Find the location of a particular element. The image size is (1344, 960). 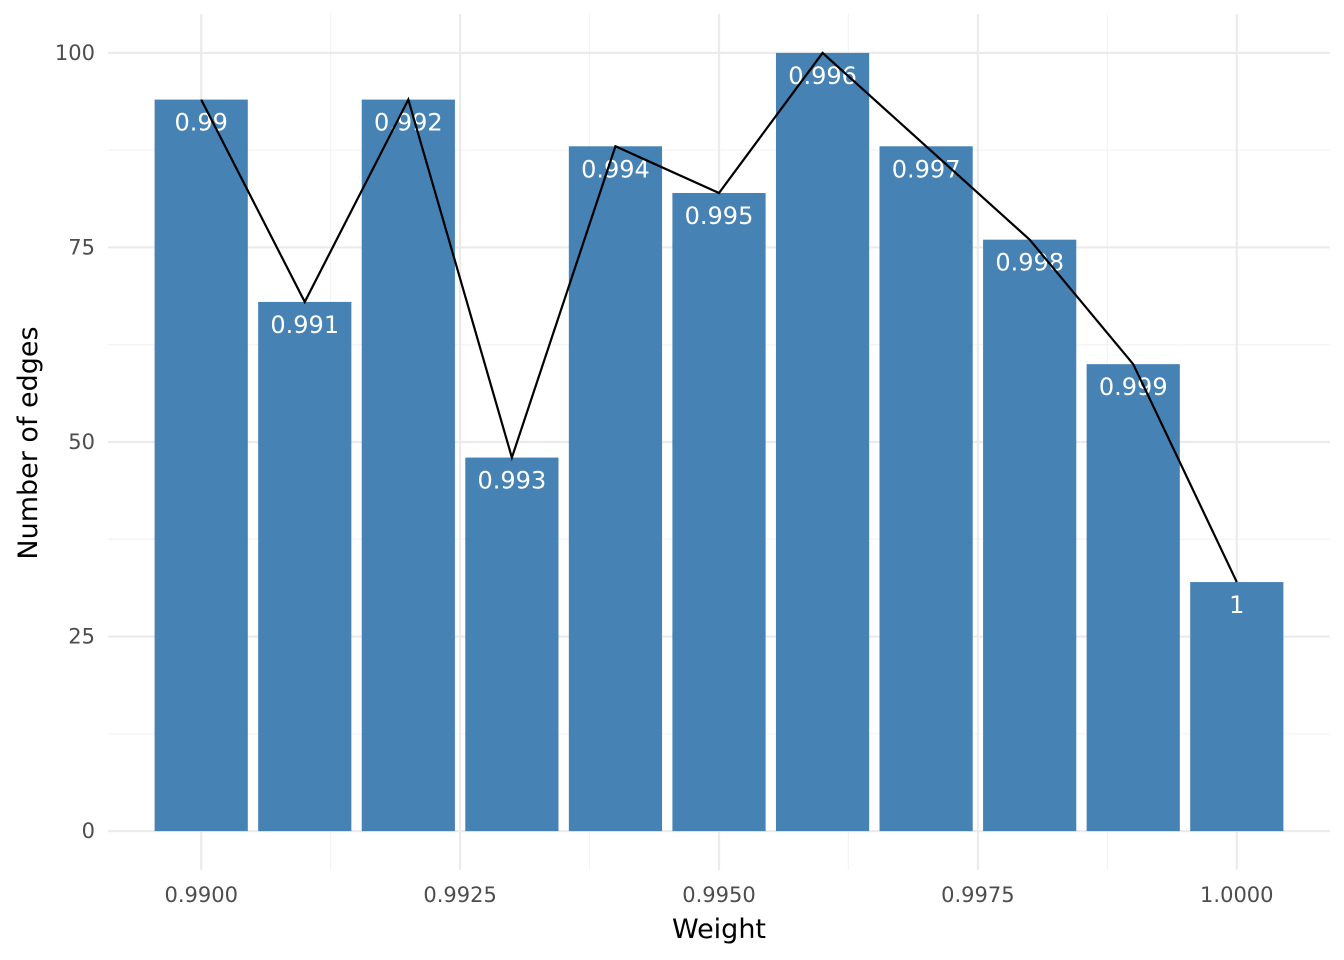

y-tick-label: 100 is located at coordinates (75, 53).